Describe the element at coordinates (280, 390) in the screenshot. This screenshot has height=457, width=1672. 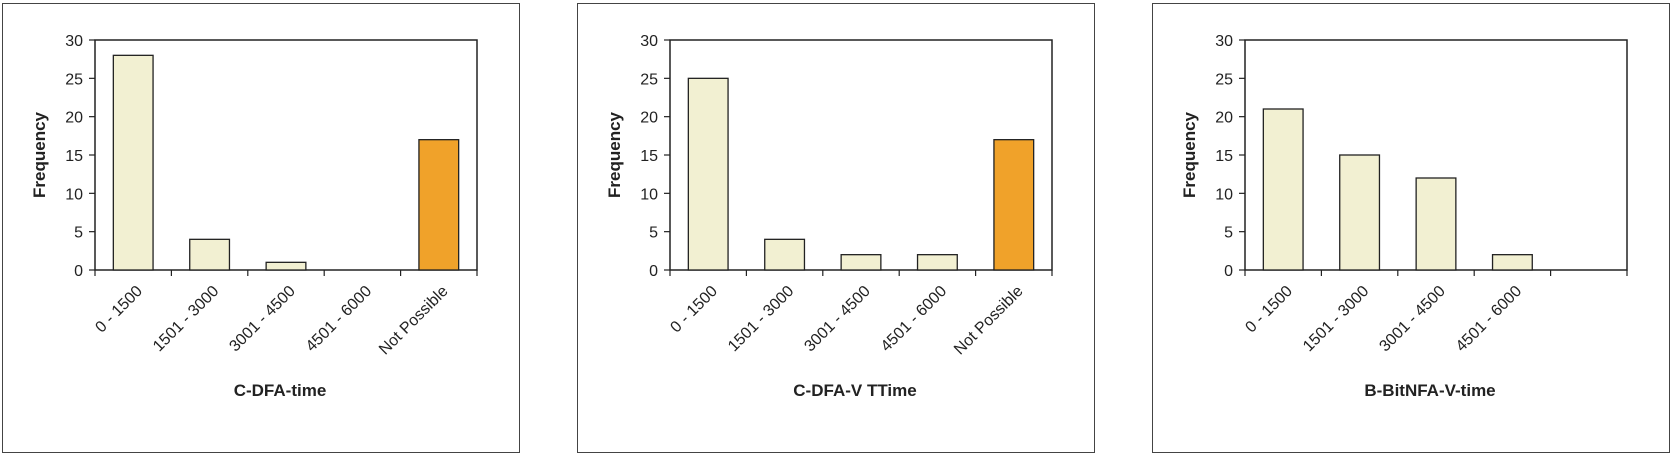
I see `x-axis-title: C-DFA-time` at that location.